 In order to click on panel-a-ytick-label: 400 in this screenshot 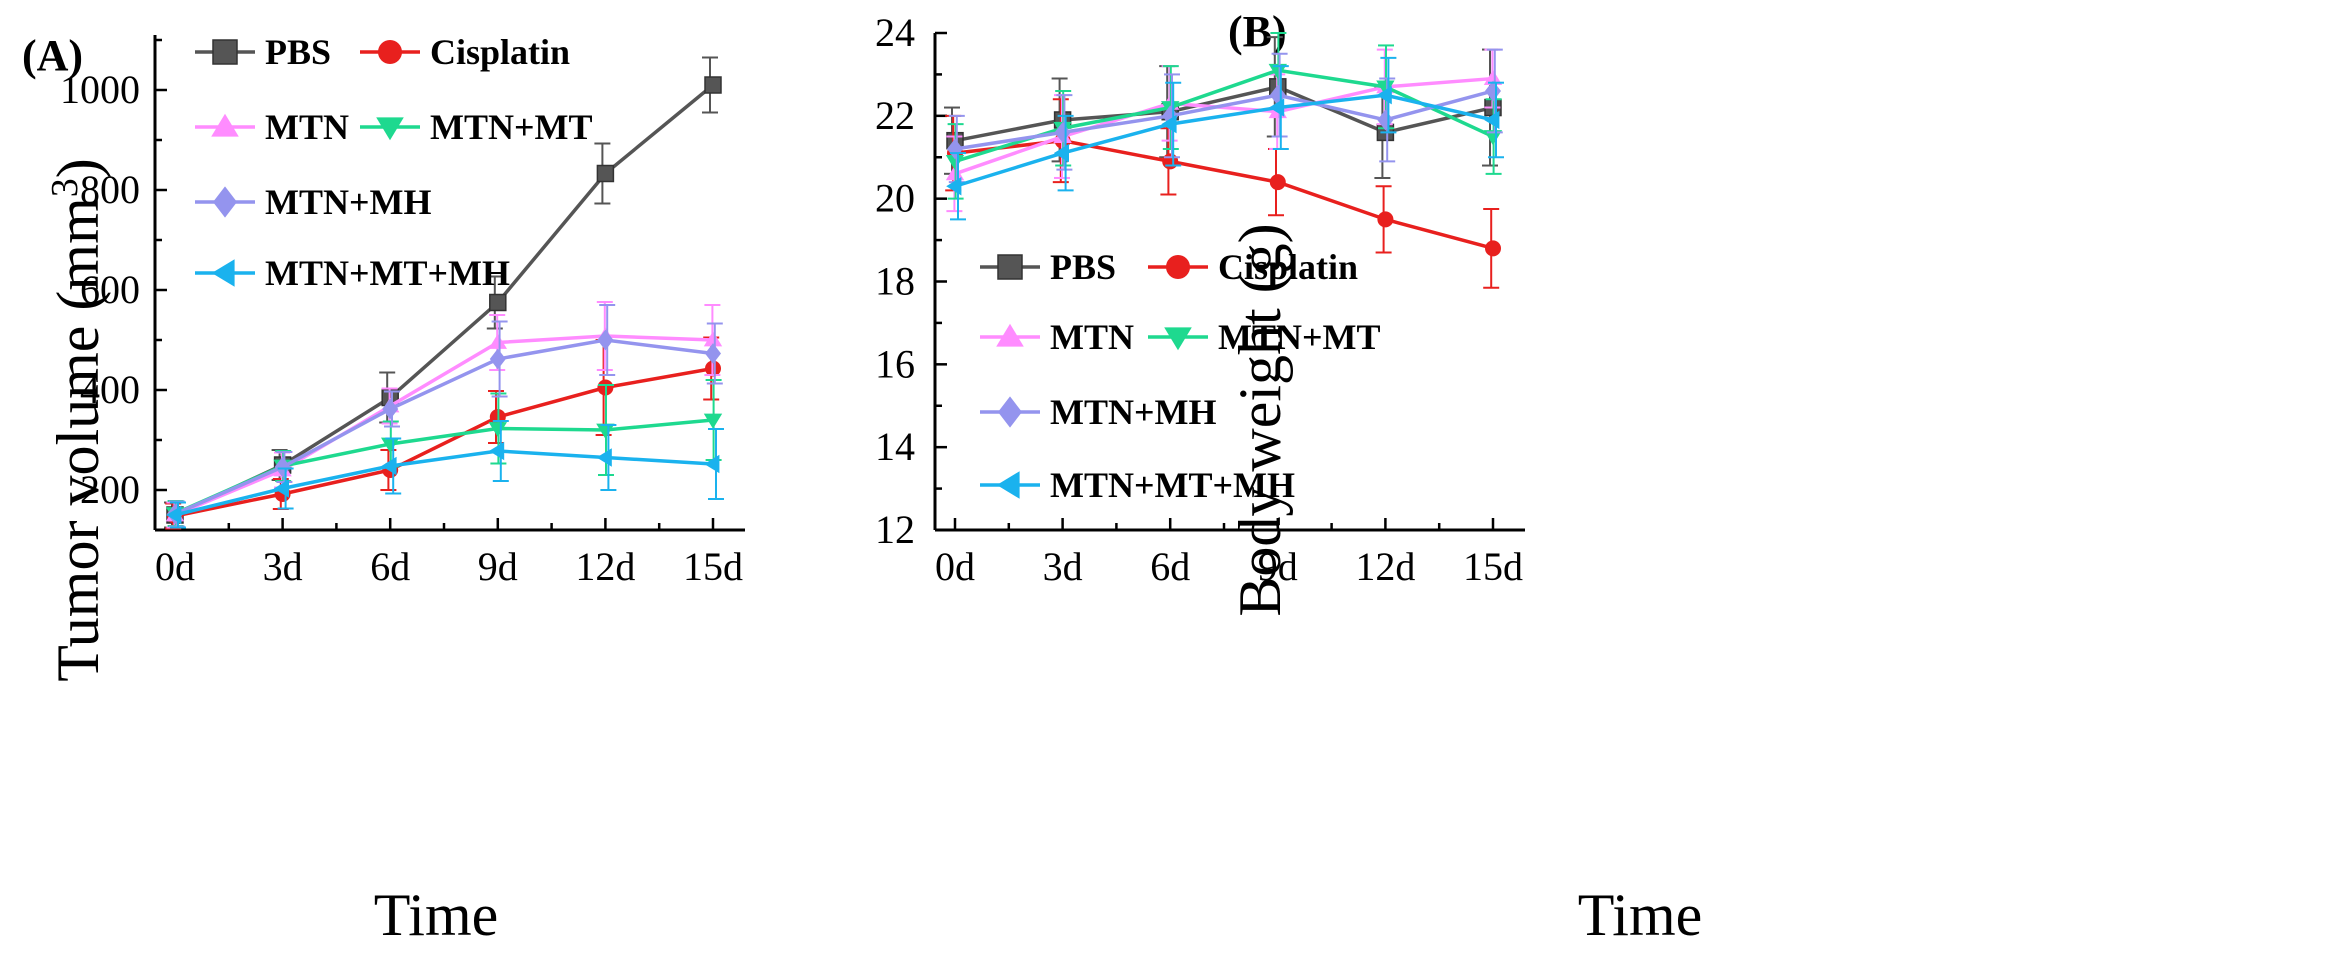, I will do `click(110, 389)`.